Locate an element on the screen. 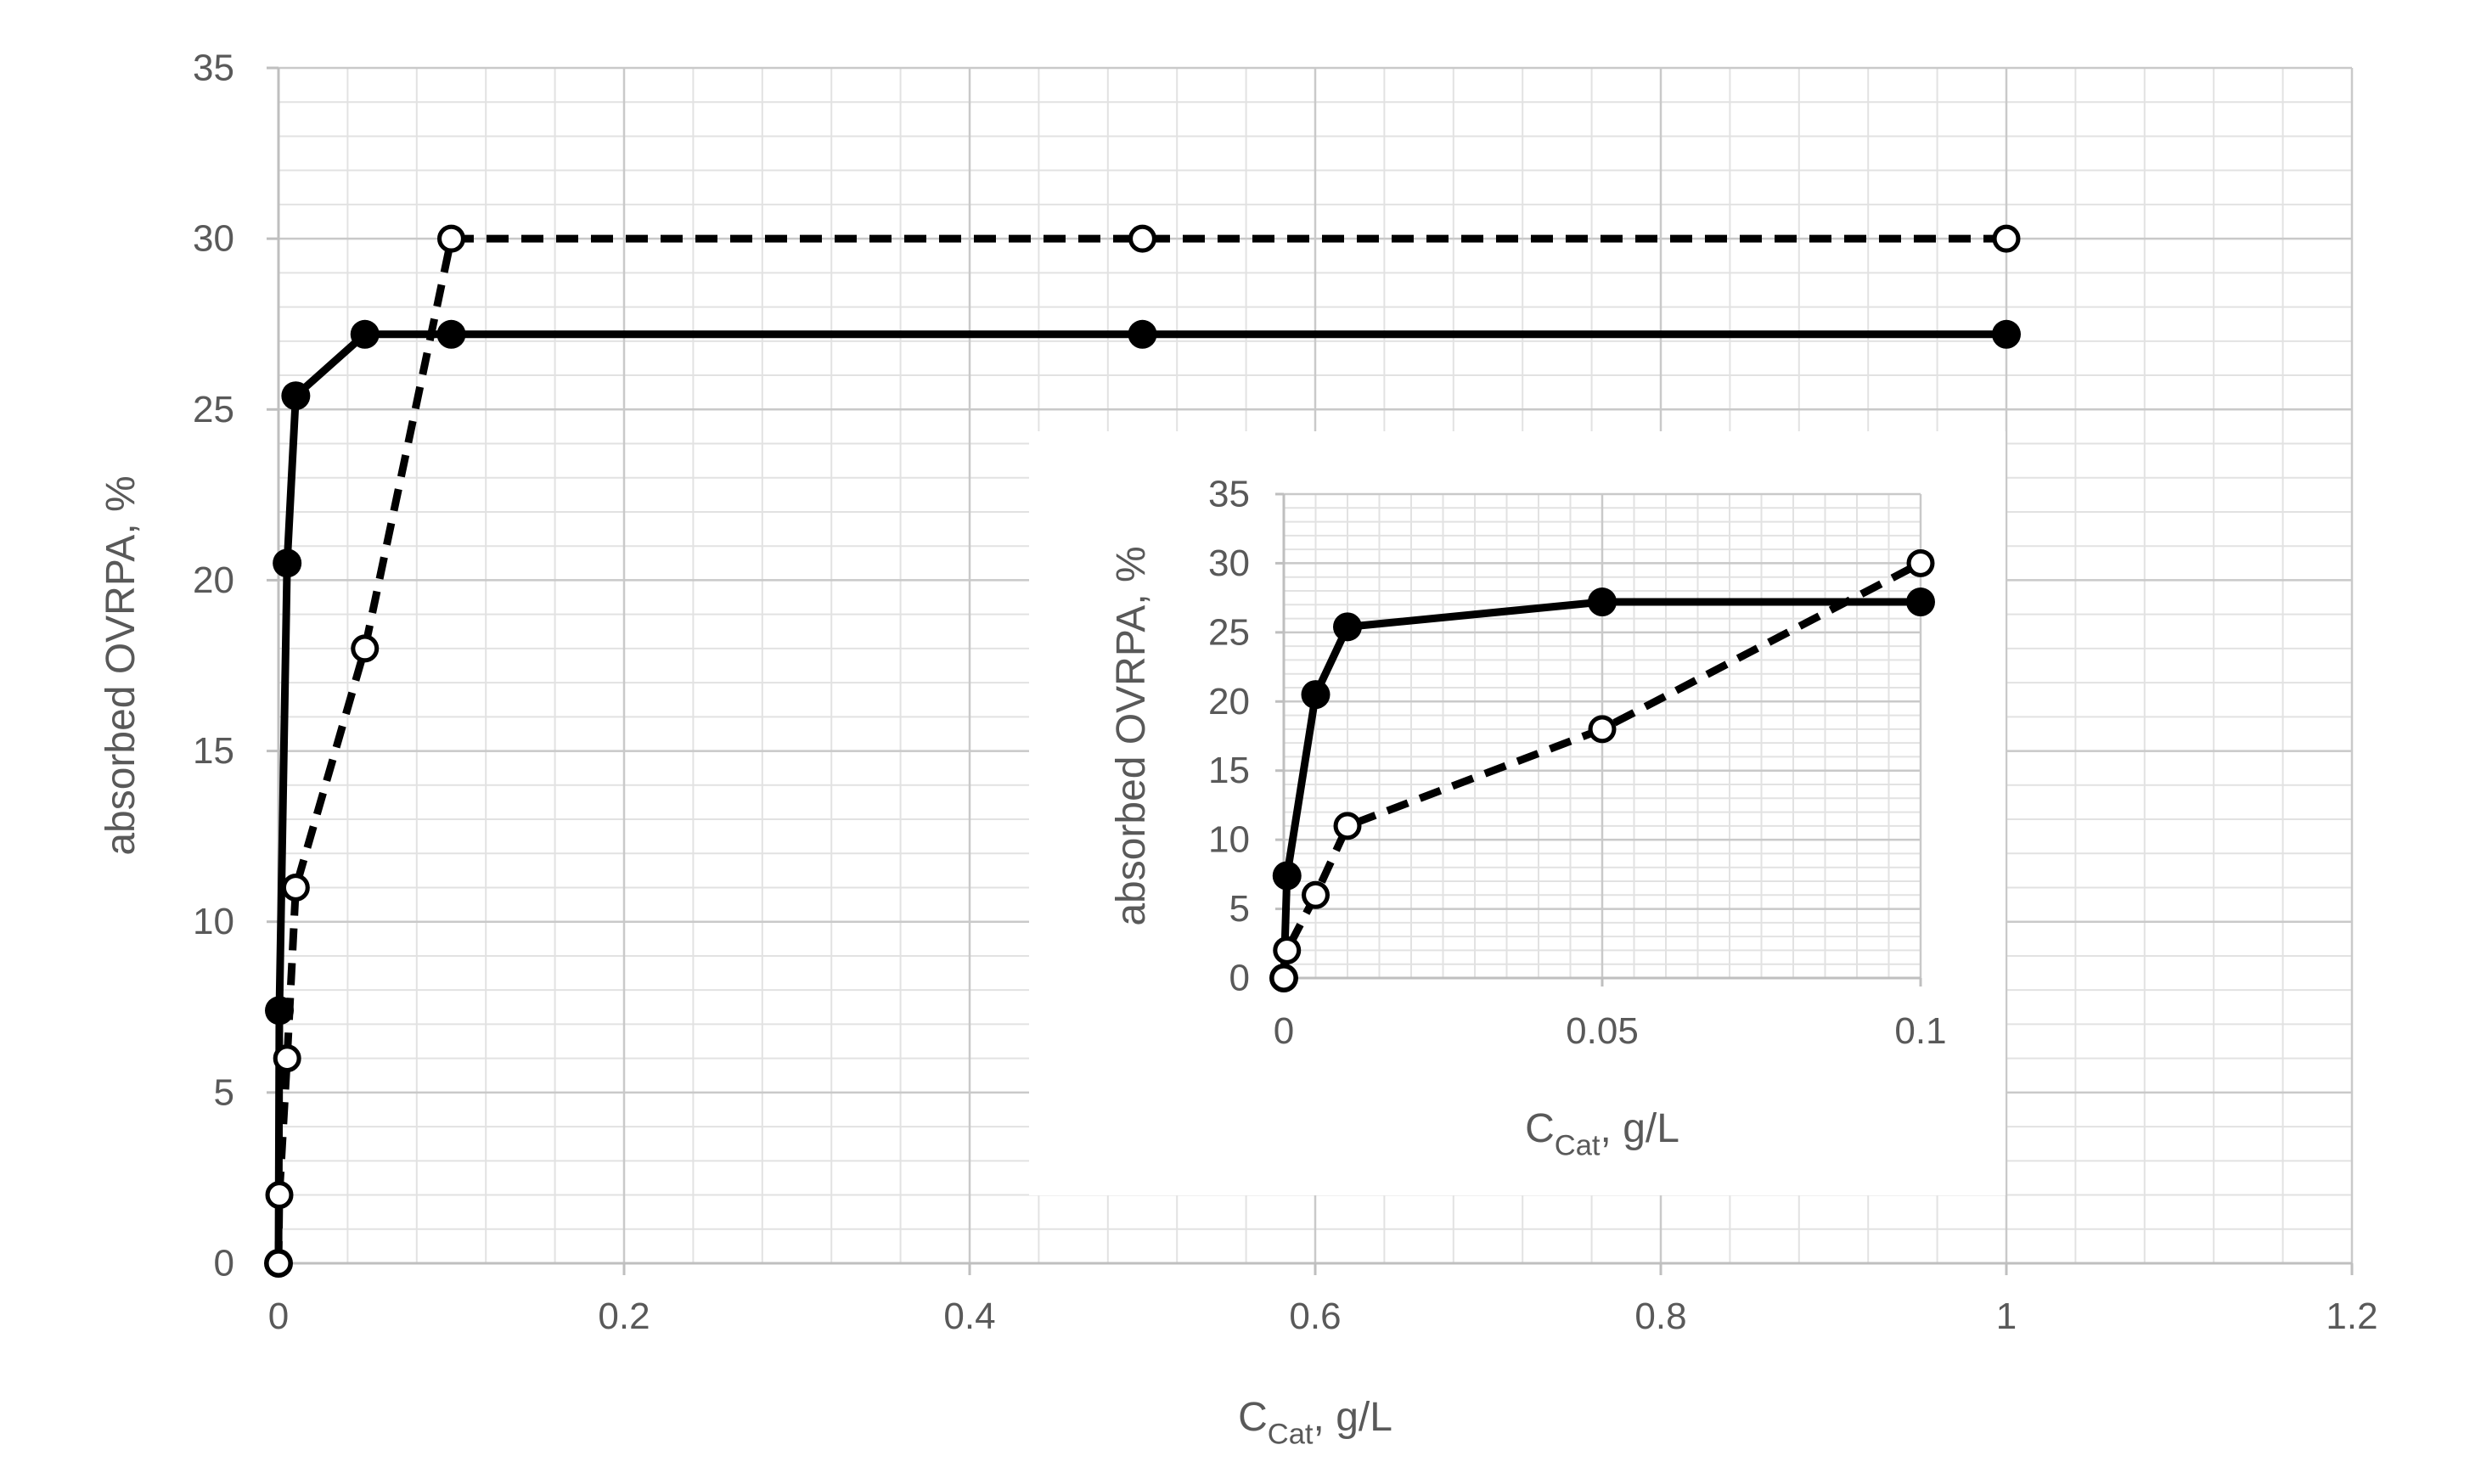  inset-x-axis-title-subscript: Cat is located at coordinates (1578, 1145).